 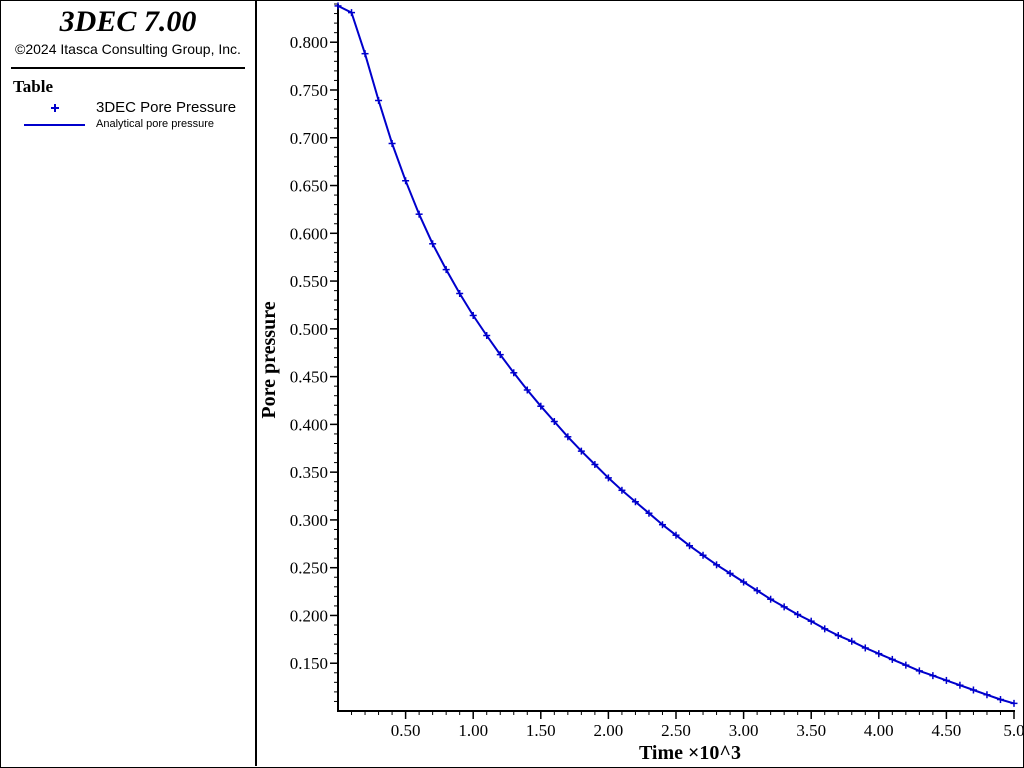 What do you see at coordinates (811, 730) in the screenshot?
I see `x-tick-label: 3.50` at bounding box center [811, 730].